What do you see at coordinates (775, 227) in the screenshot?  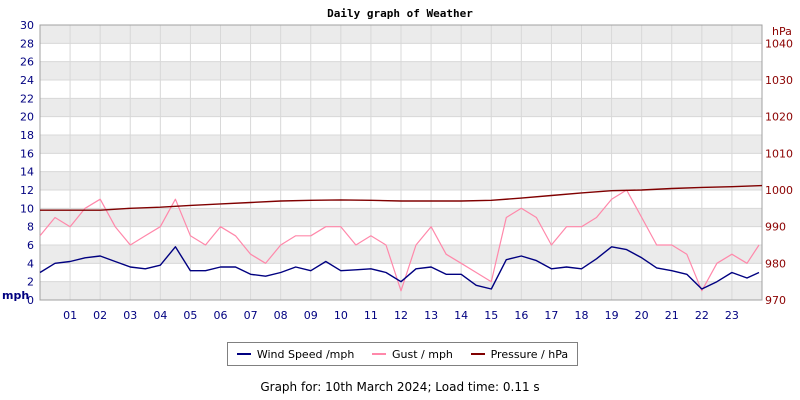 I see `right-tick-label: 990` at bounding box center [775, 227].